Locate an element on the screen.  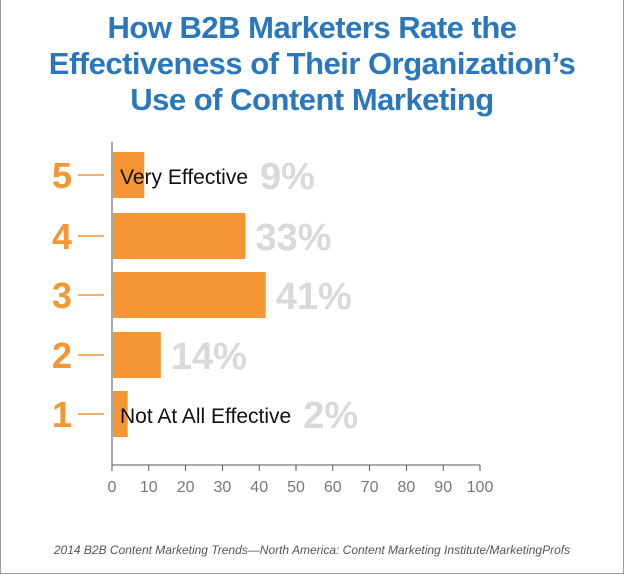
category-label: 1 is located at coordinates (62, 414).